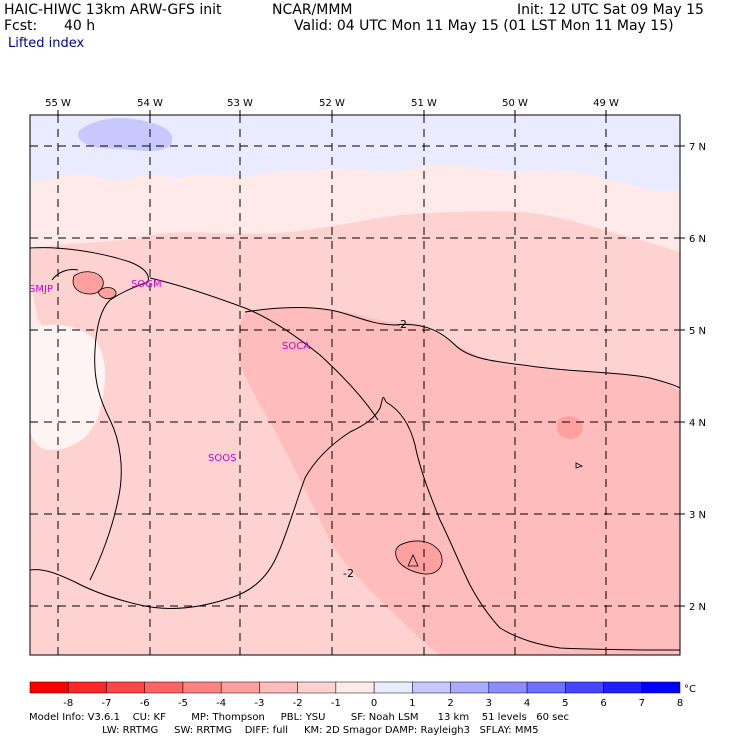 This screenshot has height=740, width=740. Describe the element at coordinates (113, 10) in the screenshot. I see `model-title: HAIC-HIWC 13km ARW-GFS init` at that location.